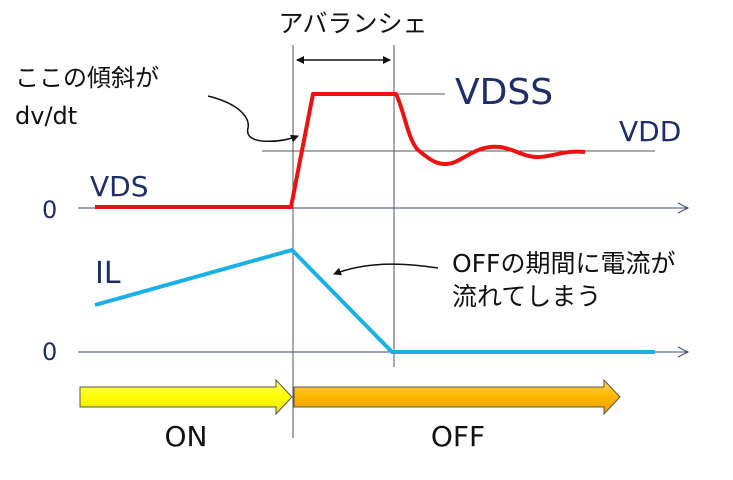 Image resolution: width=733 pixels, height=480 pixels. Describe the element at coordinates (650, 131) in the screenshot. I see `vdd-label: VDD` at that location.